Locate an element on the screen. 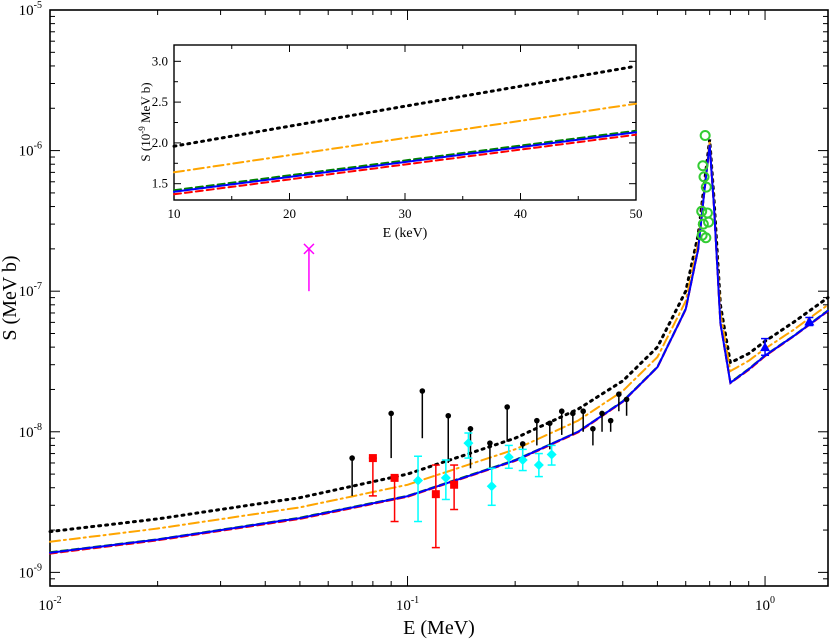 The width and height of the screenshot is (830, 639). inset-background is located at coordinates (405, 122).